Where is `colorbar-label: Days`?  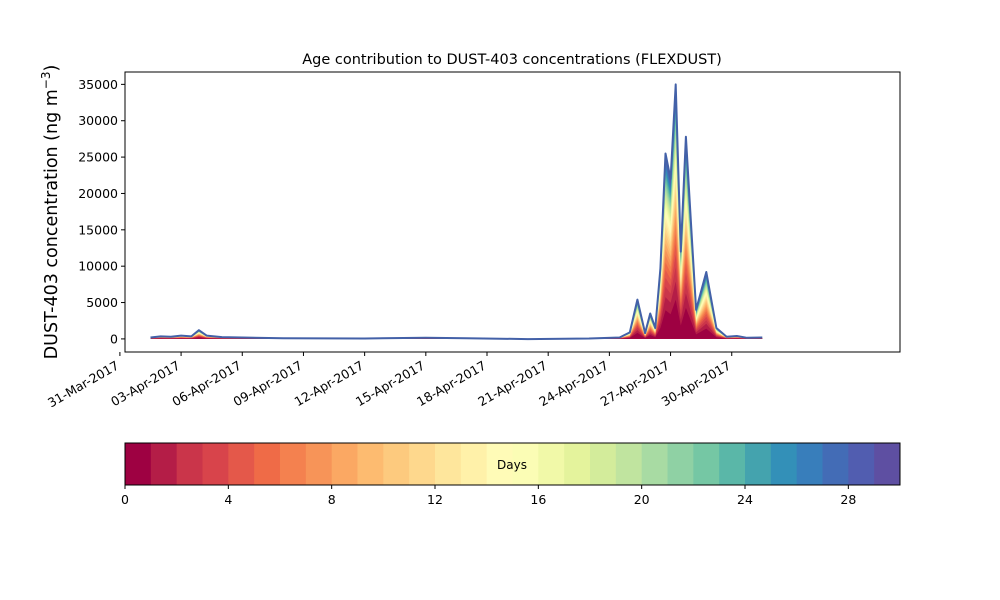 colorbar-label: Days is located at coordinates (512, 465).